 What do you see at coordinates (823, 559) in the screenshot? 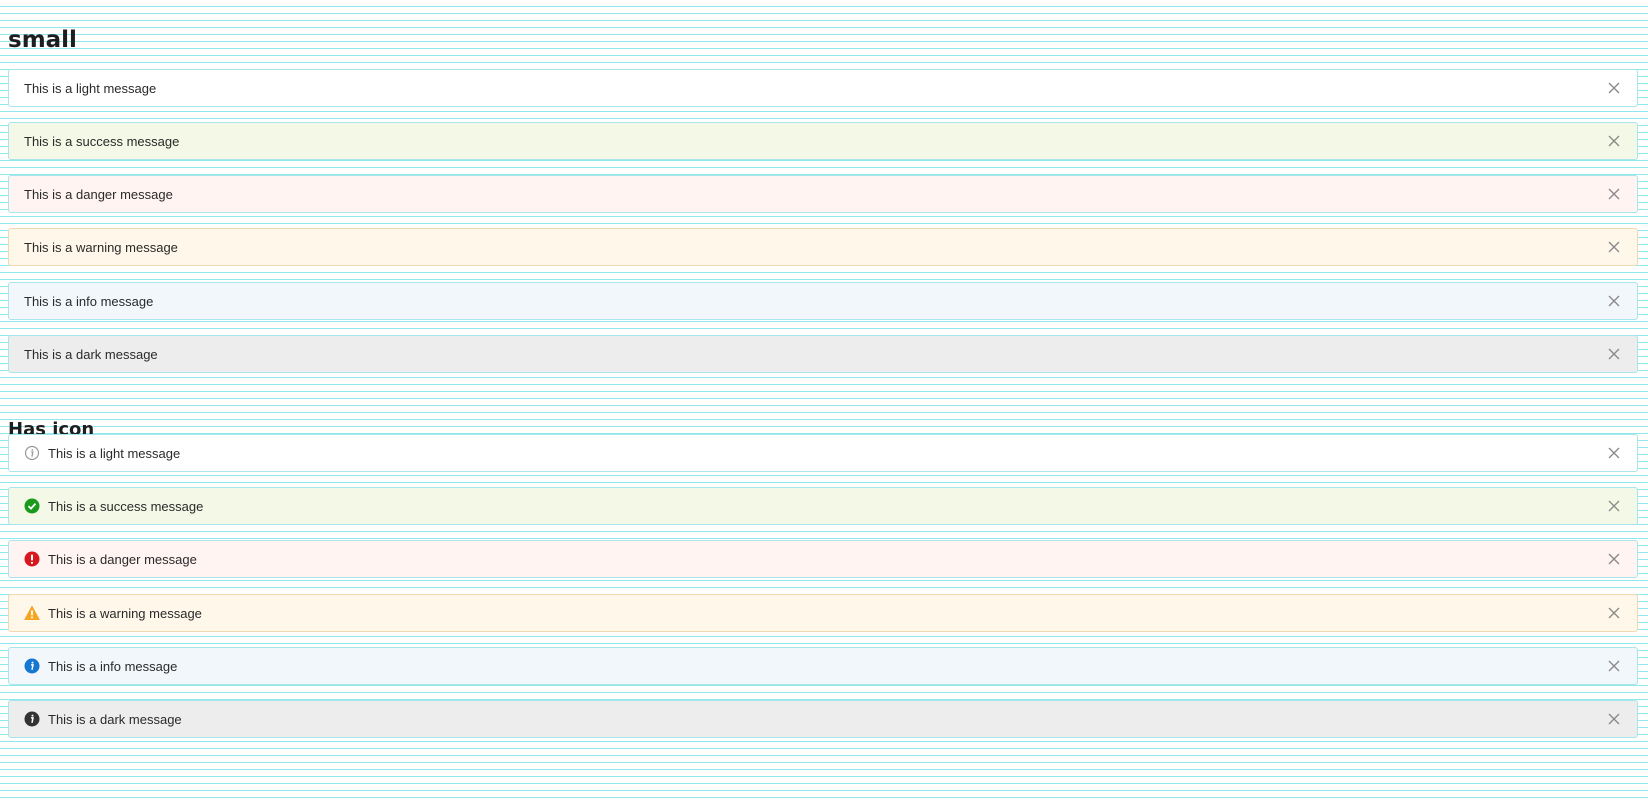
I see `alert-danger-icon: This is a danger message` at bounding box center [823, 559].